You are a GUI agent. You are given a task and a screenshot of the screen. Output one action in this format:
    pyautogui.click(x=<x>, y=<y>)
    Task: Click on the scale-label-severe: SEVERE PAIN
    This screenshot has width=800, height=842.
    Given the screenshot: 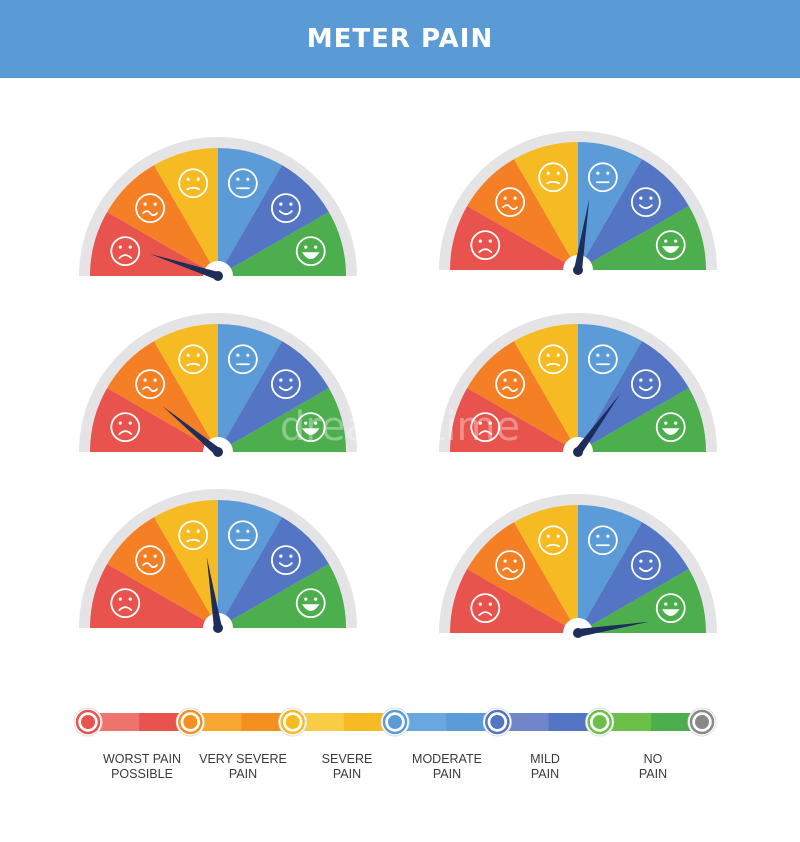 What is the action you would take?
    pyautogui.click(x=347, y=766)
    